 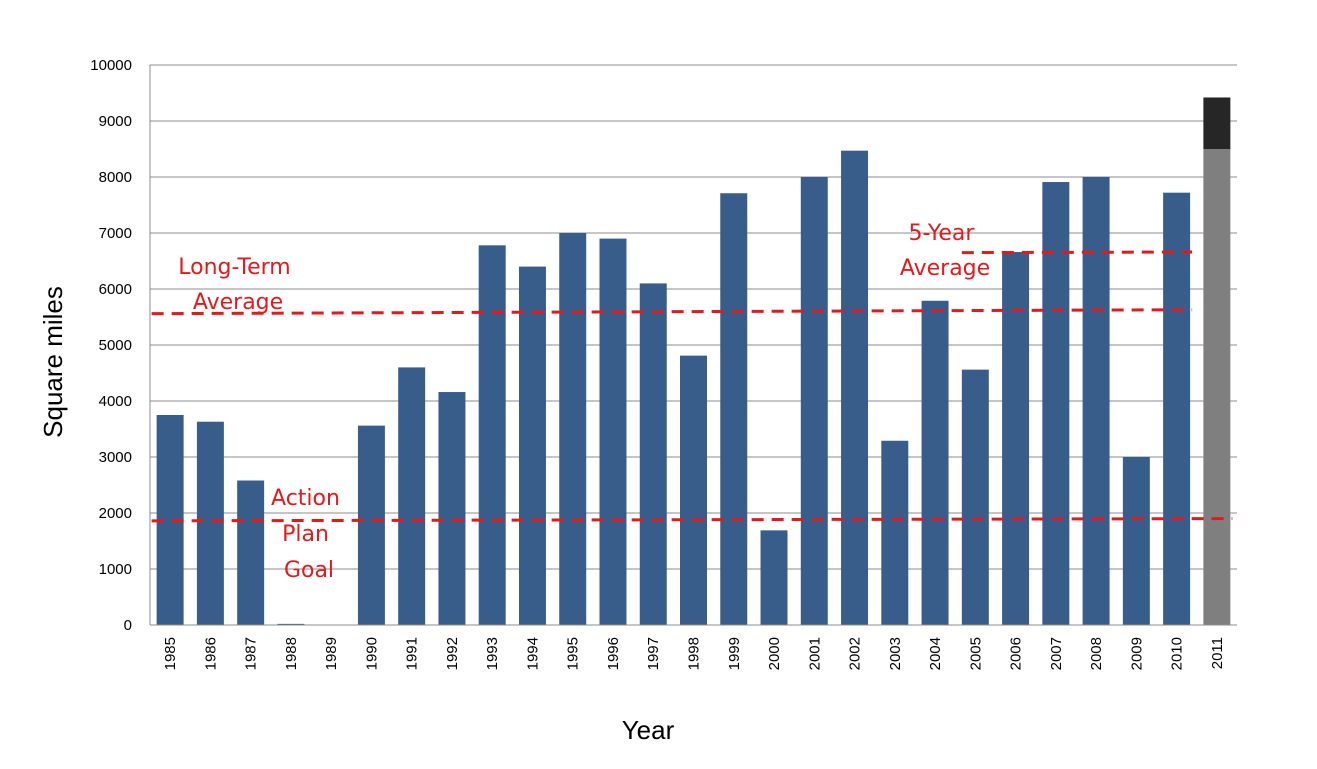 What do you see at coordinates (1096, 653) in the screenshot?
I see `x-tick-label: 2008` at bounding box center [1096, 653].